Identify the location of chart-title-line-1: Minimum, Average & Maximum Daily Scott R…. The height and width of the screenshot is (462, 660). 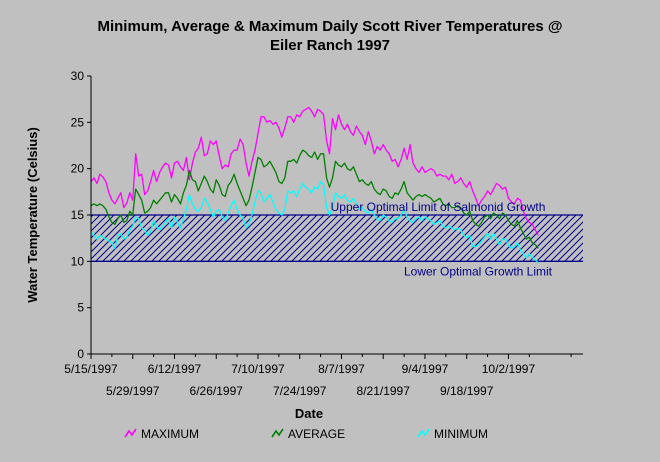
(329, 26).